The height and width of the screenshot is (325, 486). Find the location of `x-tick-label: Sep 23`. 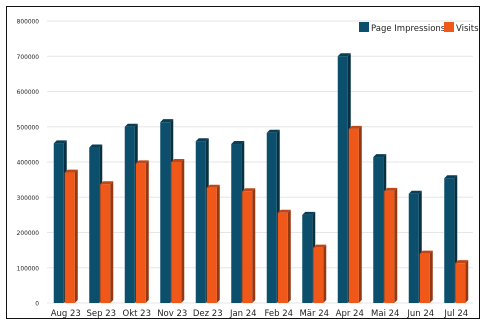

x-tick-label: Sep 23 is located at coordinates (101, 313).